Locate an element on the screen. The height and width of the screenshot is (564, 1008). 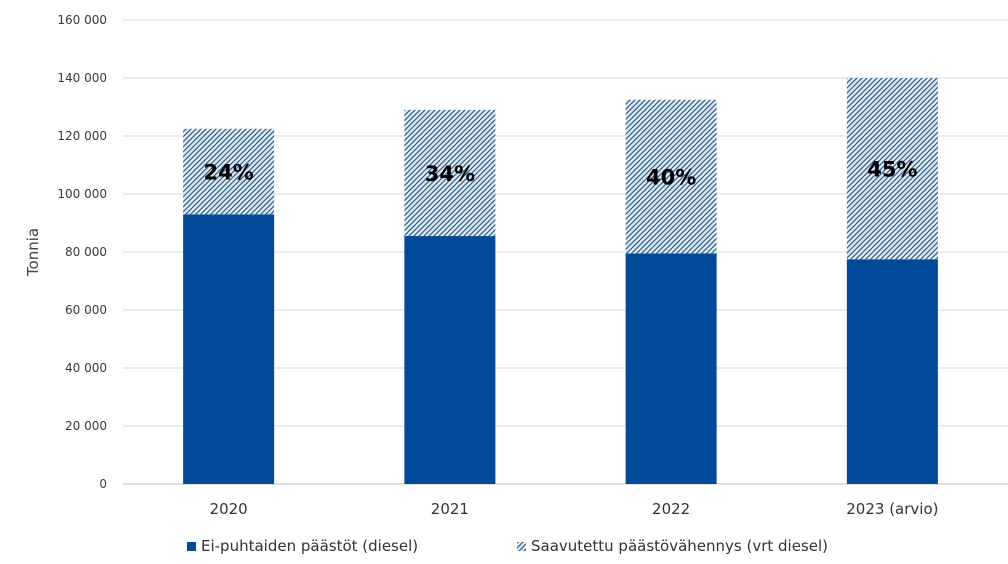
x-axis-ticks: 2020 2021 2022 2023 (arvio) is located at coordinates (574, 509).